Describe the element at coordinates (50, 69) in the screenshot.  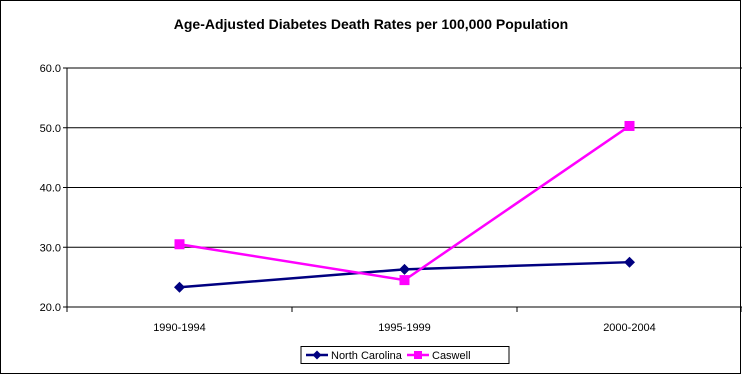
I see `y-tick-label-4: 60.0` at that location.